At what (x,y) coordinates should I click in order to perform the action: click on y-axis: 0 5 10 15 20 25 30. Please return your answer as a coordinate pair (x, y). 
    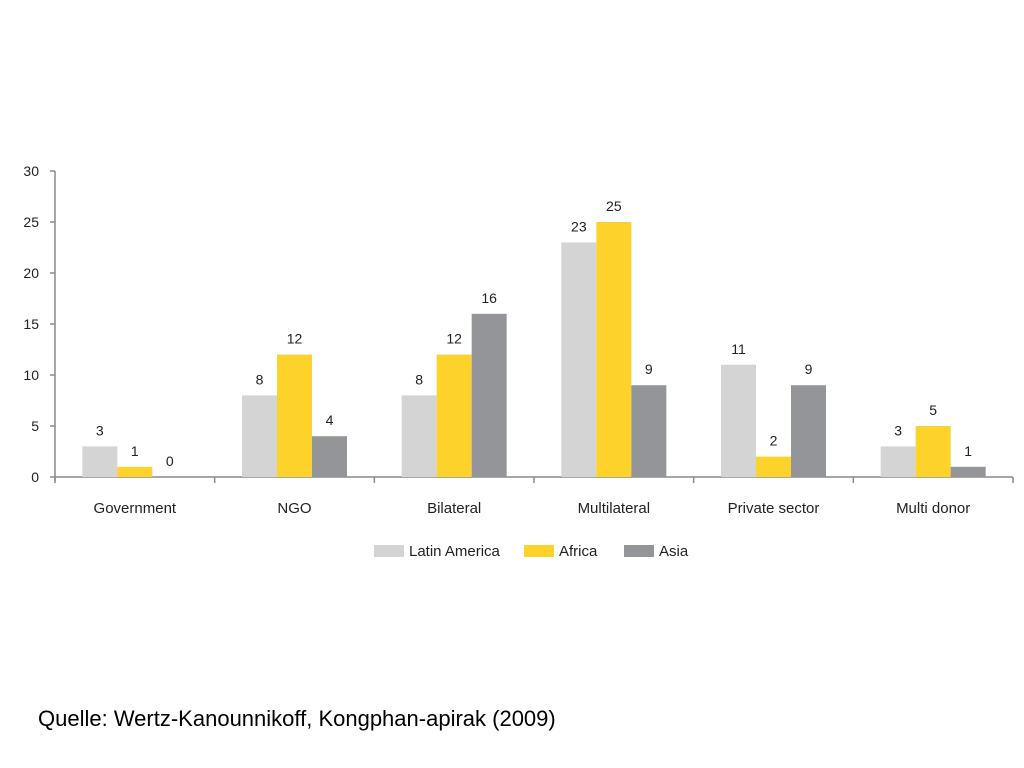
    Looking at the image, I should click on (39, 324).